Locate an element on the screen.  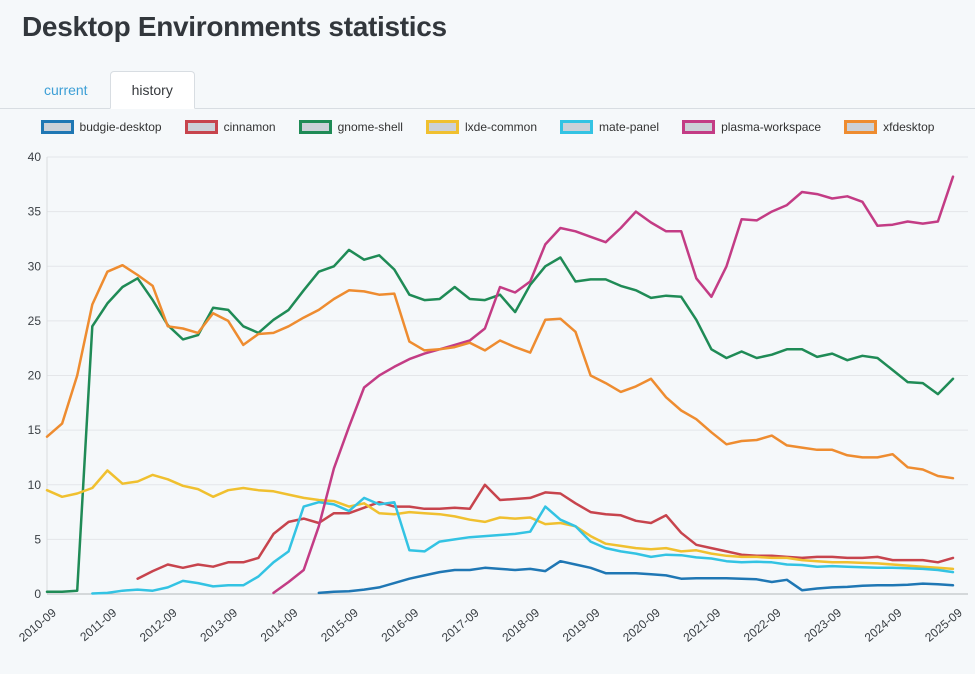
legend-label: cinnamon is located at coordinates (249, 127).